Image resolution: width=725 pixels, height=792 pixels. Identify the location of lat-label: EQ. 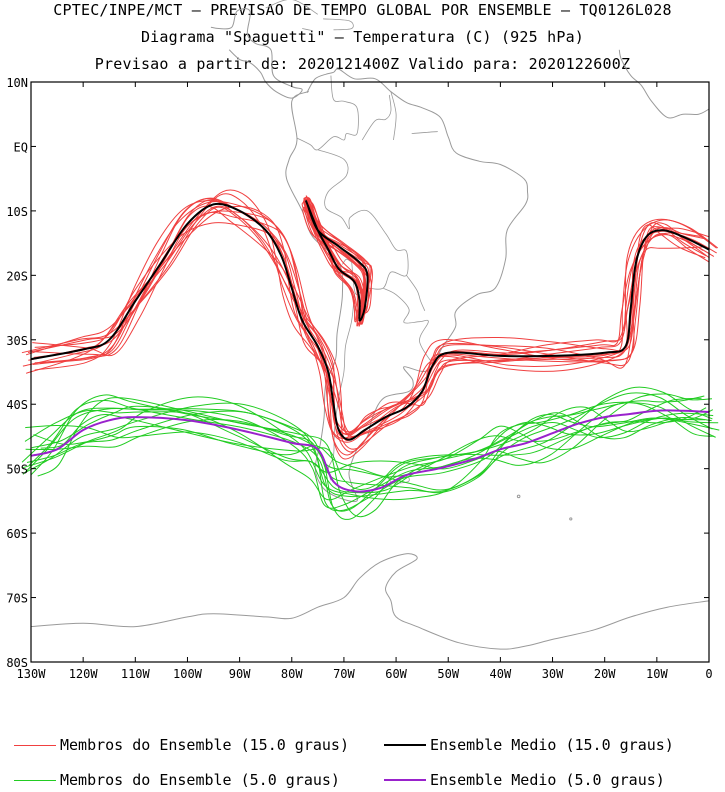
(21, 147).